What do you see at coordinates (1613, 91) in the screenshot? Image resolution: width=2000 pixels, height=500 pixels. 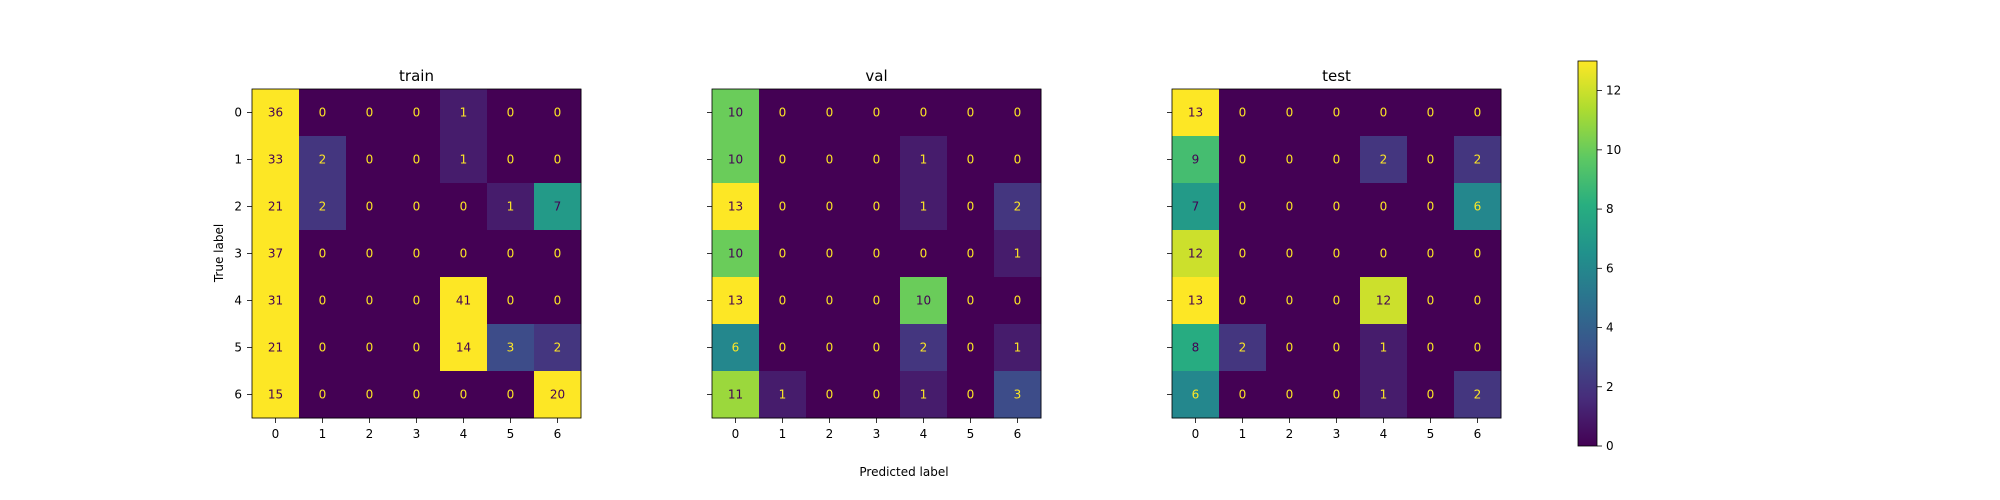 I see `colorbar-tick-label: 12` at bounding box center [1613, 91].